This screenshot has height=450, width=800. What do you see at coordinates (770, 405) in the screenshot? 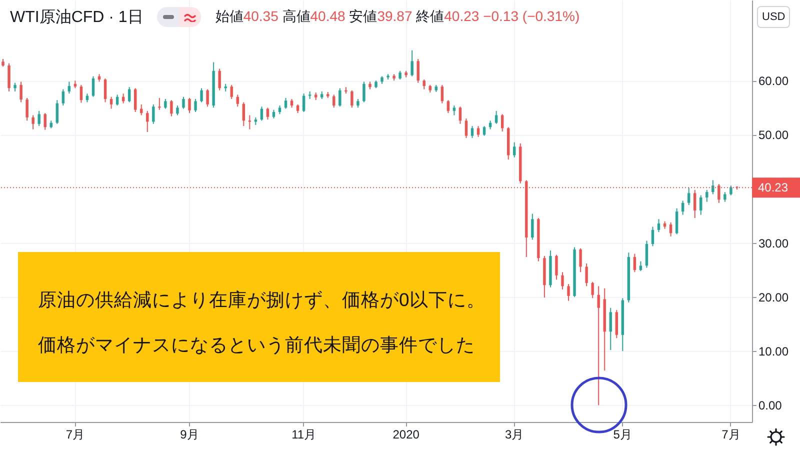
I see `y-tick-label: 0.00` at bounding box center [770, 405].